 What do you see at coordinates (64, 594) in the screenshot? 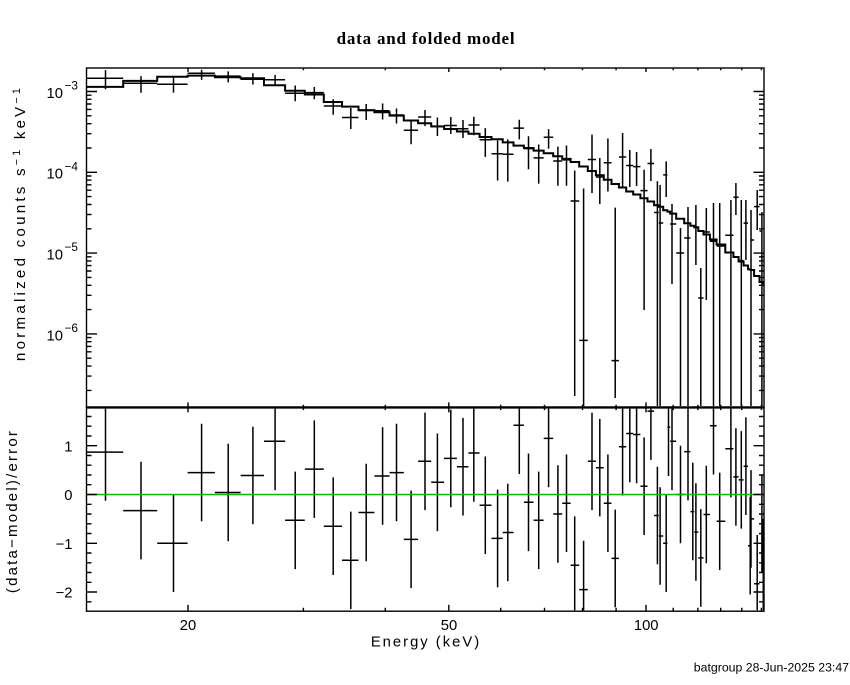
I see `svg-text: −2` at bounding box center [64, 594].